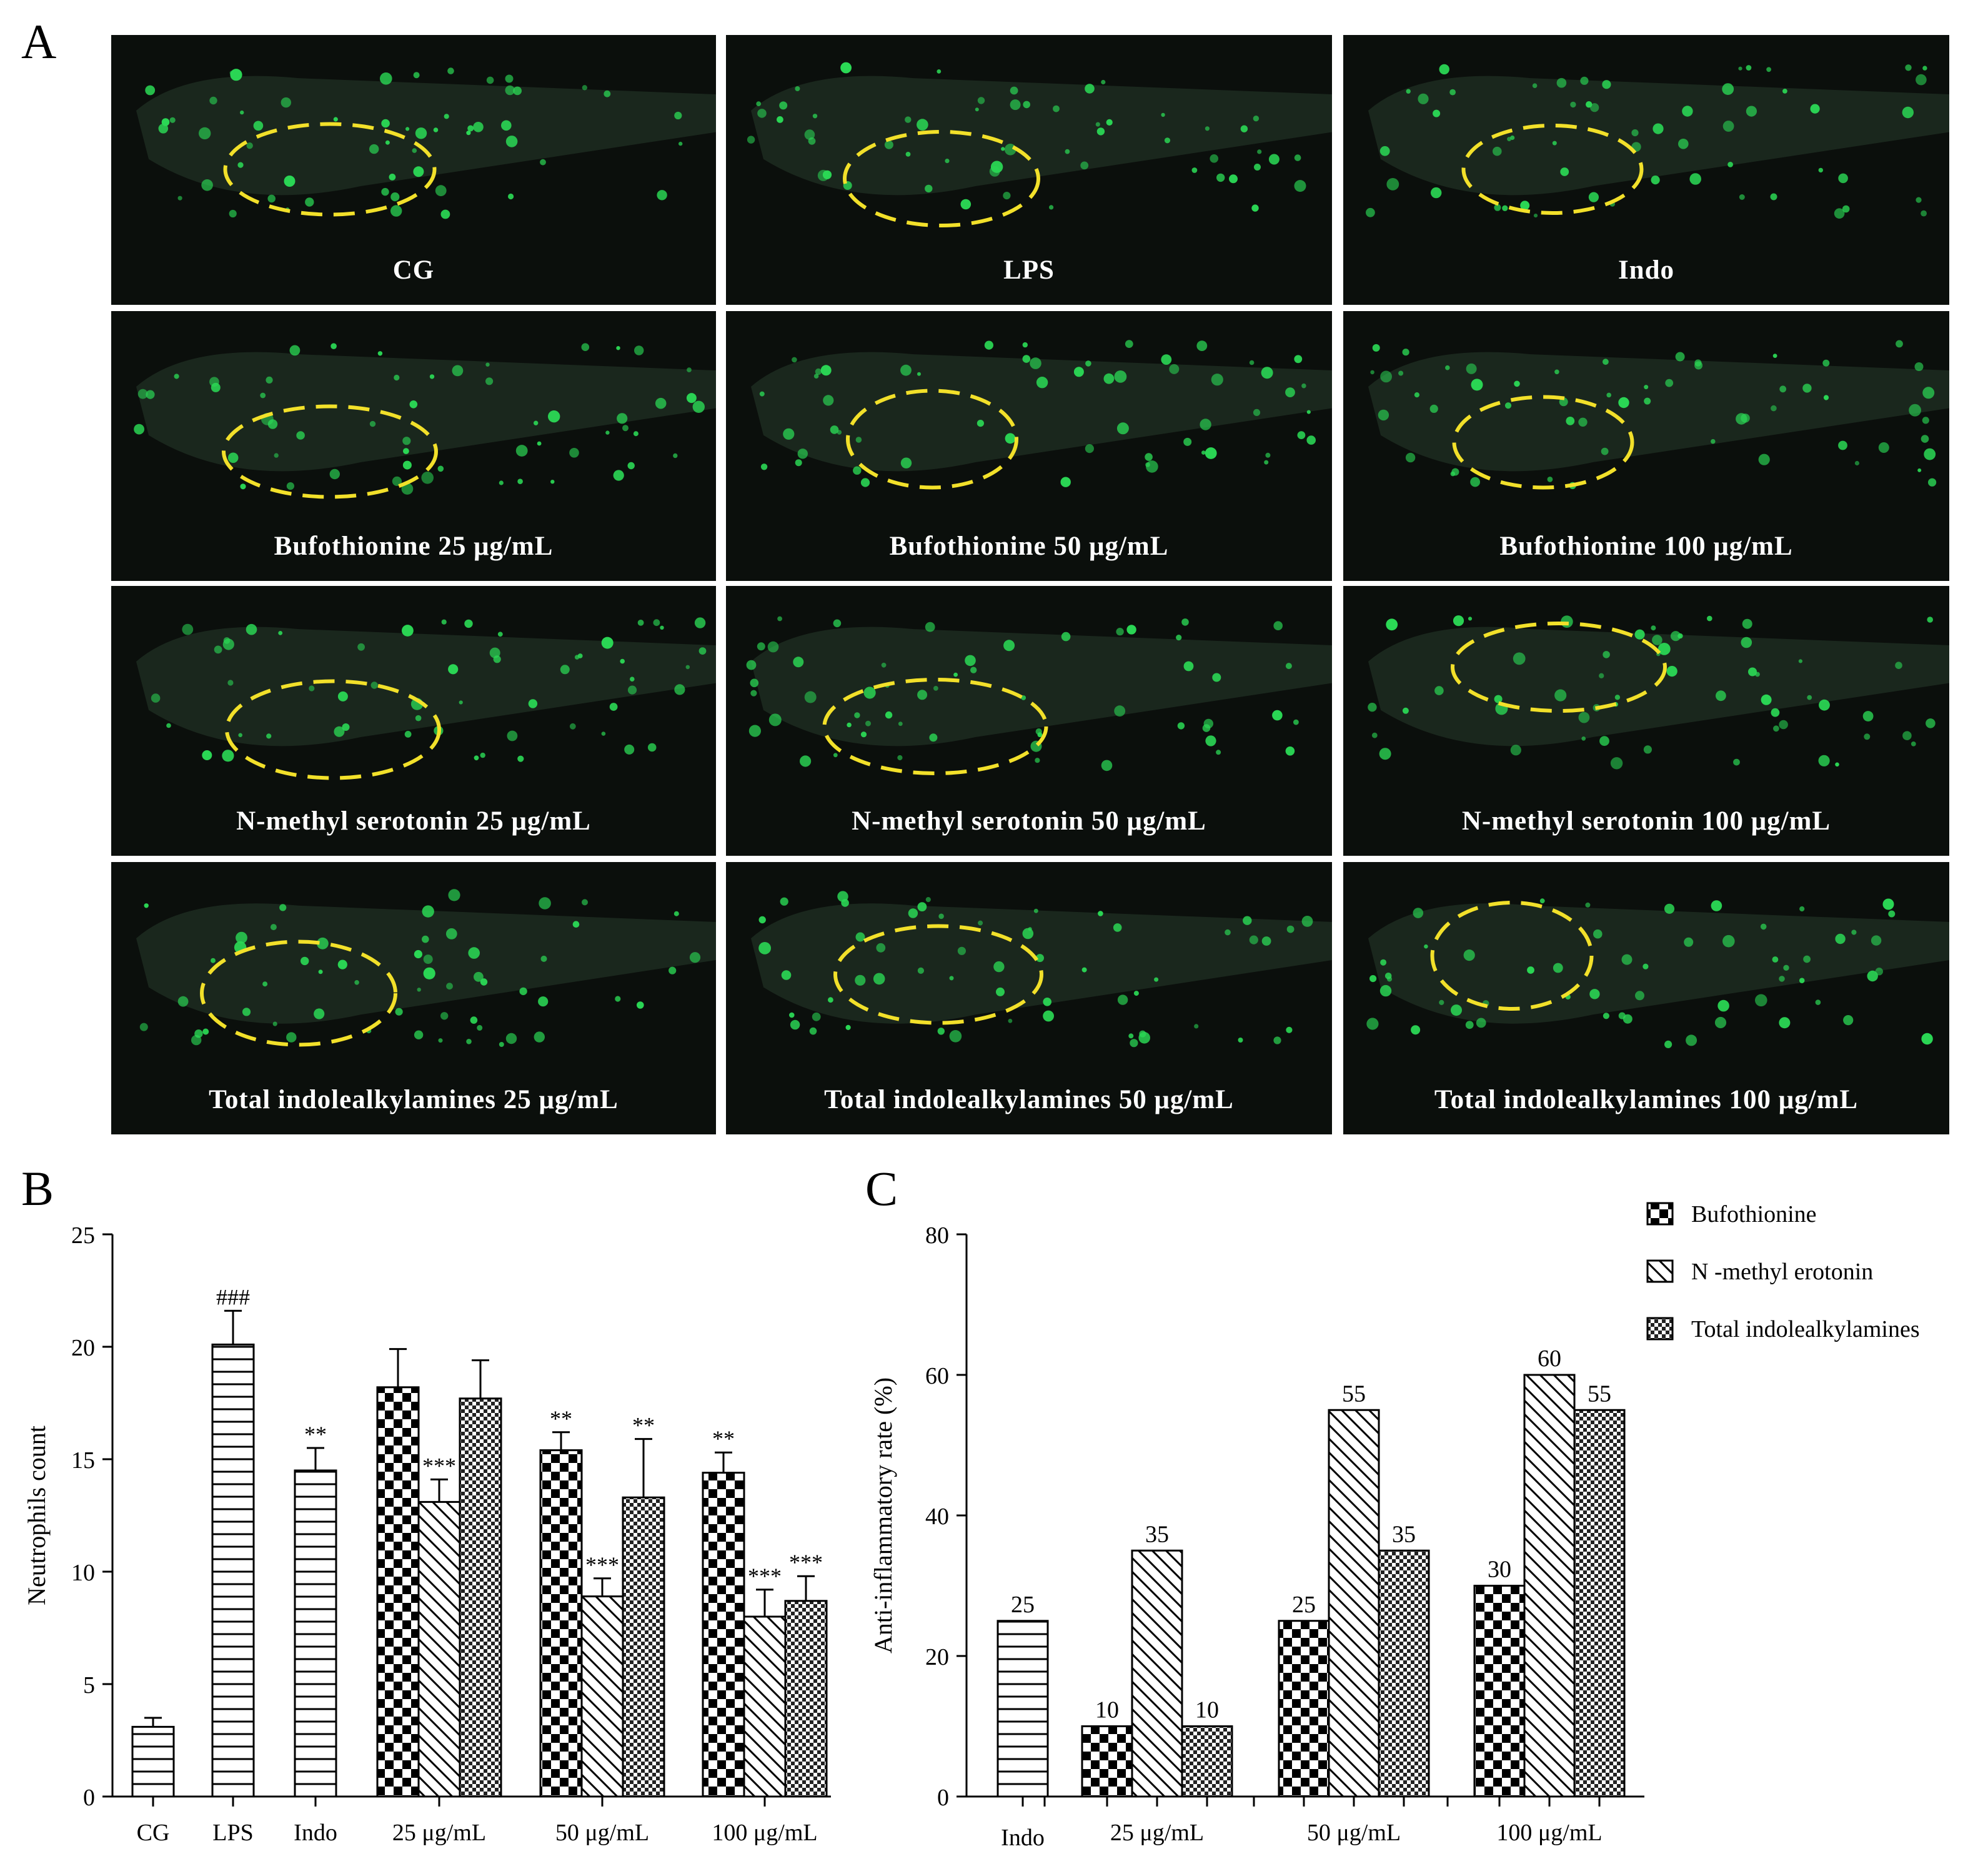  I want to click on legend-swatch, so click(1660, 1271).